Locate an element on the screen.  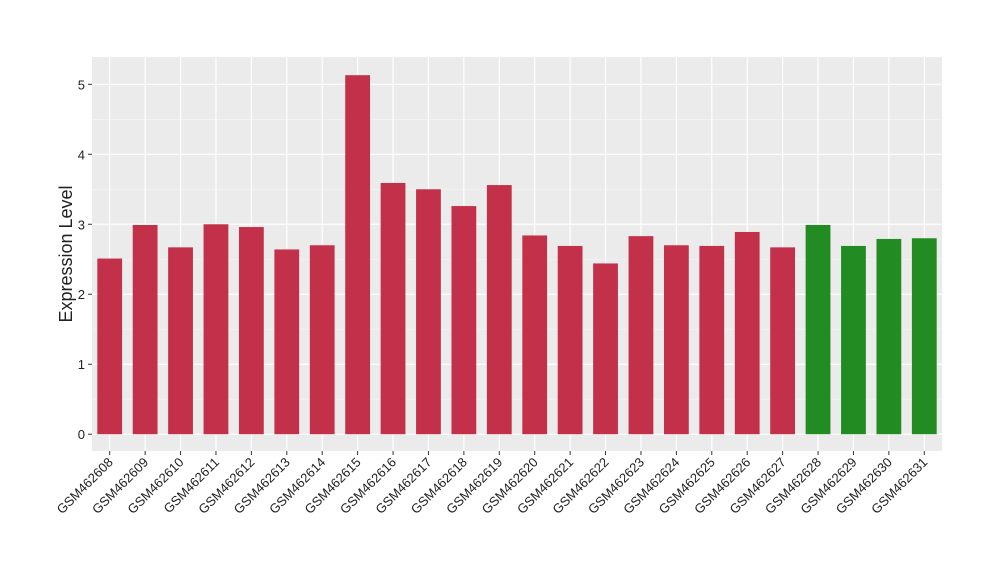
y-tick-label: 3 is located at coordinates (81, 224).